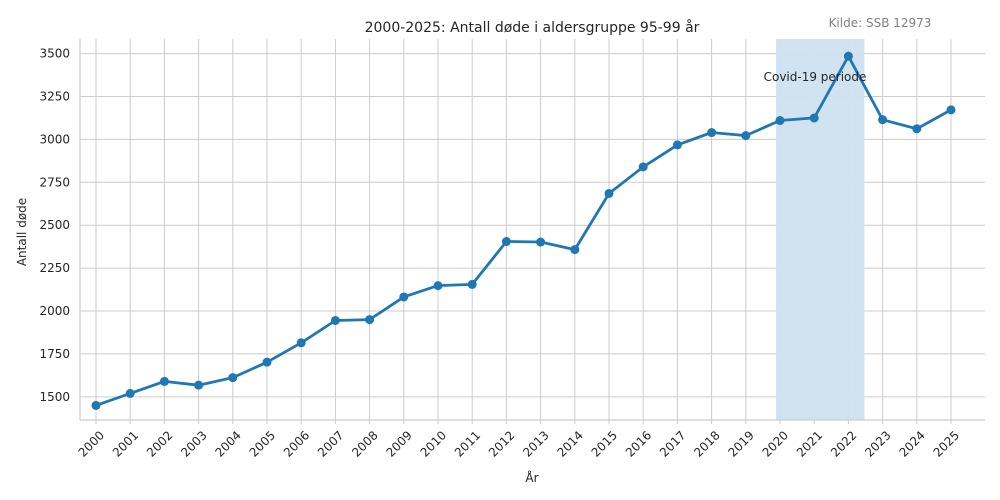 Image resolution: width=1000 pixels, height=500 pixels. What do you see at coordinates (54, 354) in the screenshot?
I see `y-tick-label: 1750` at bounding box center [54, 354].